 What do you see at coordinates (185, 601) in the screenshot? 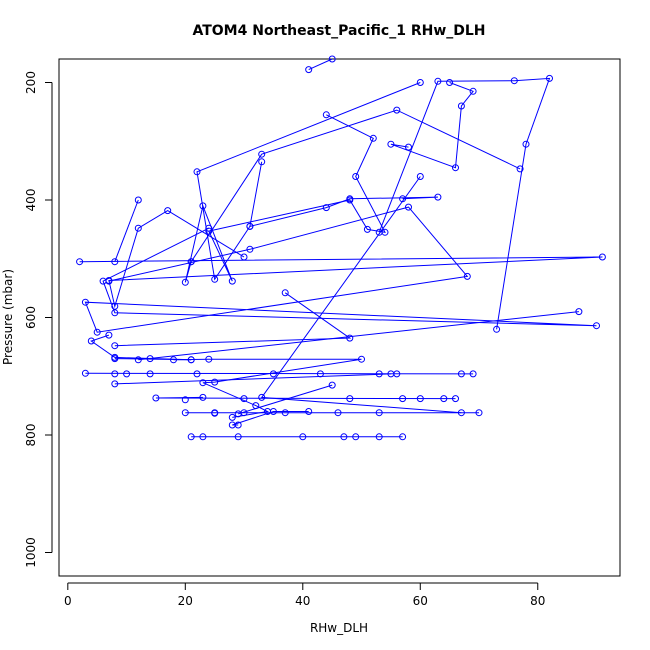
I see `x-tick-label: 20` at bounding box center [185, 601].